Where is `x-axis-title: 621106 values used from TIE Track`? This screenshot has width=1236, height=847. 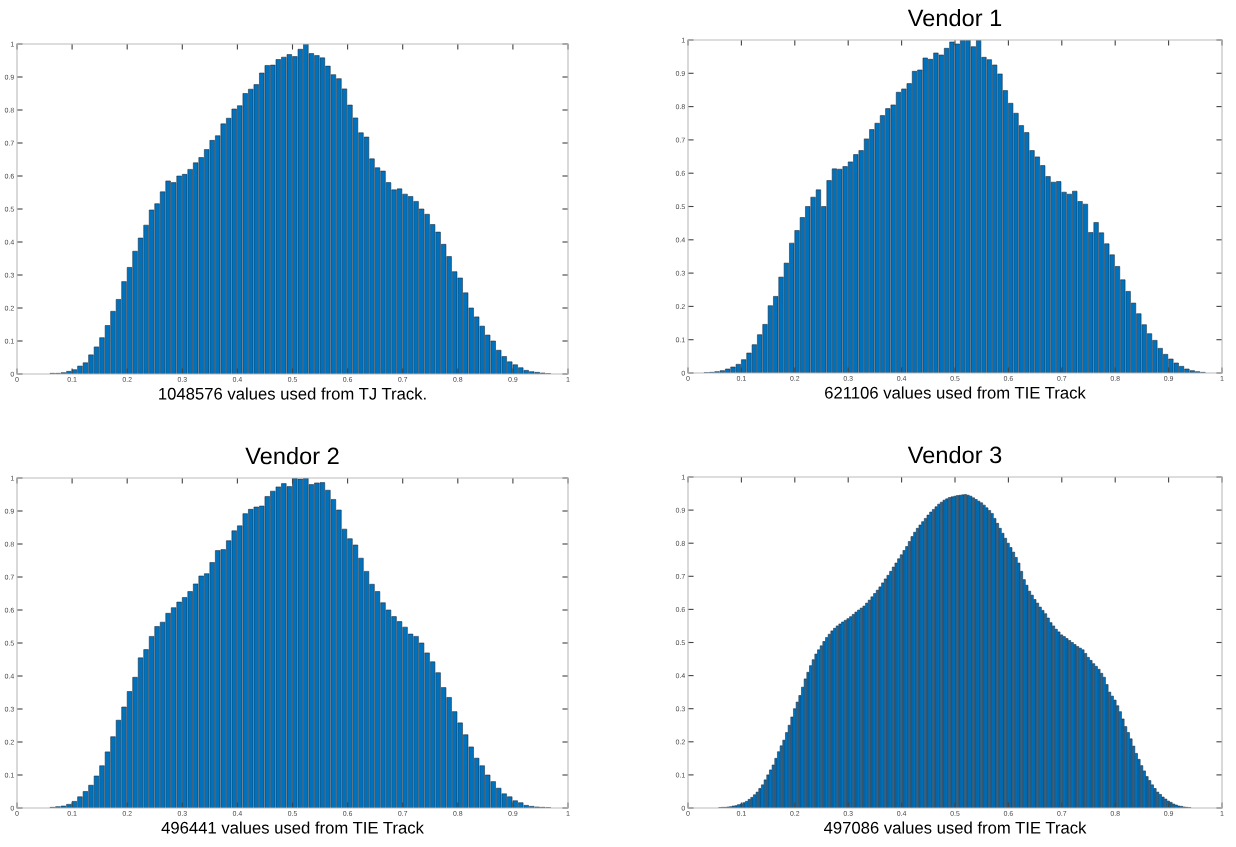 x-axis-title: 621106 values used from TIE Track is located at coordinates (955, 392).